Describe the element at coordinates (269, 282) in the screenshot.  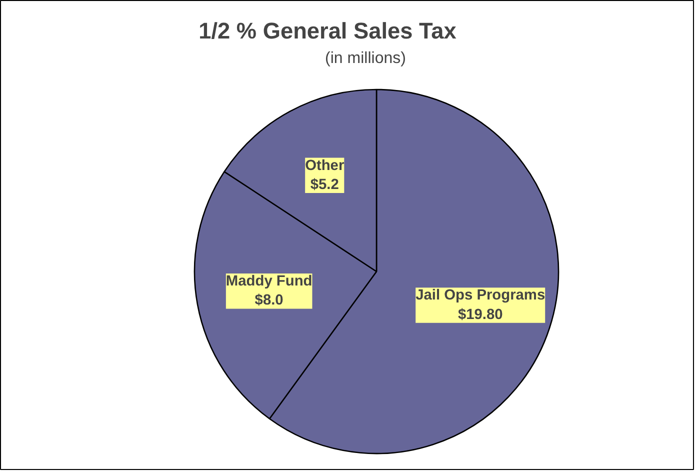
I see `slice-label: Maddy Fund` at that location.